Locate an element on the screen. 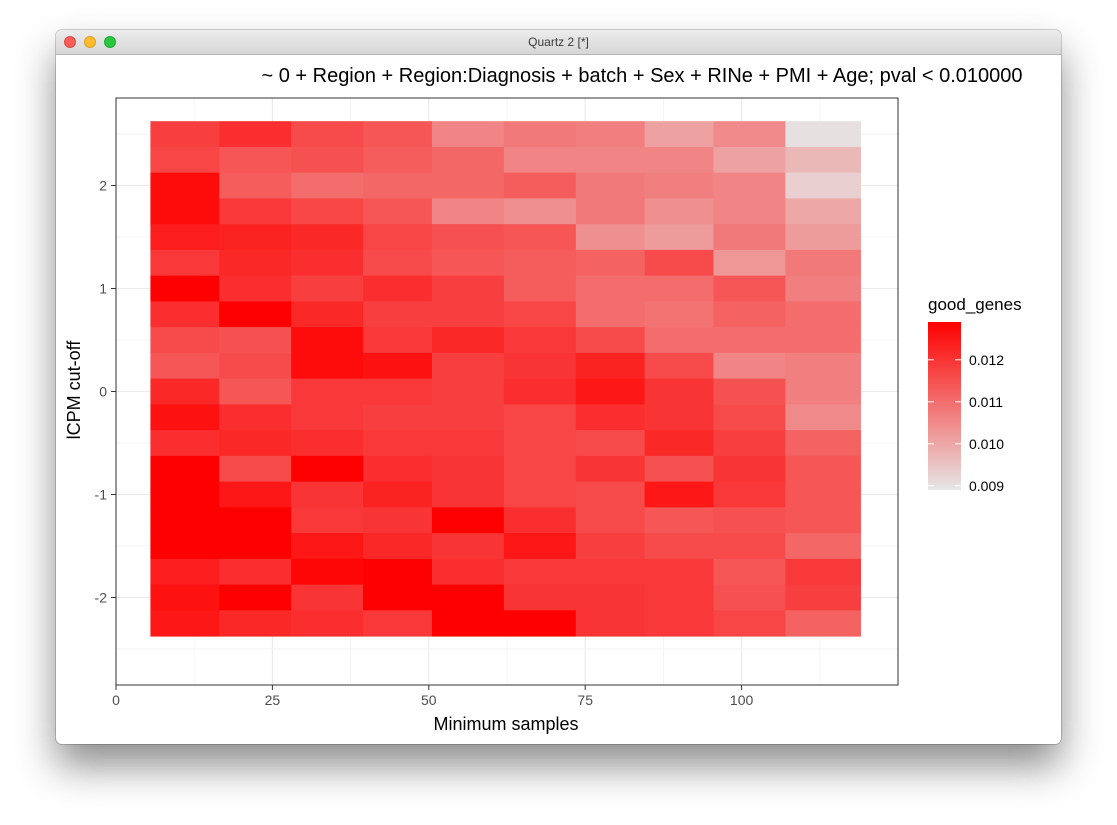 This screenshot has width=1117, height=825. zoom-button is located at coordinates (110, 42).